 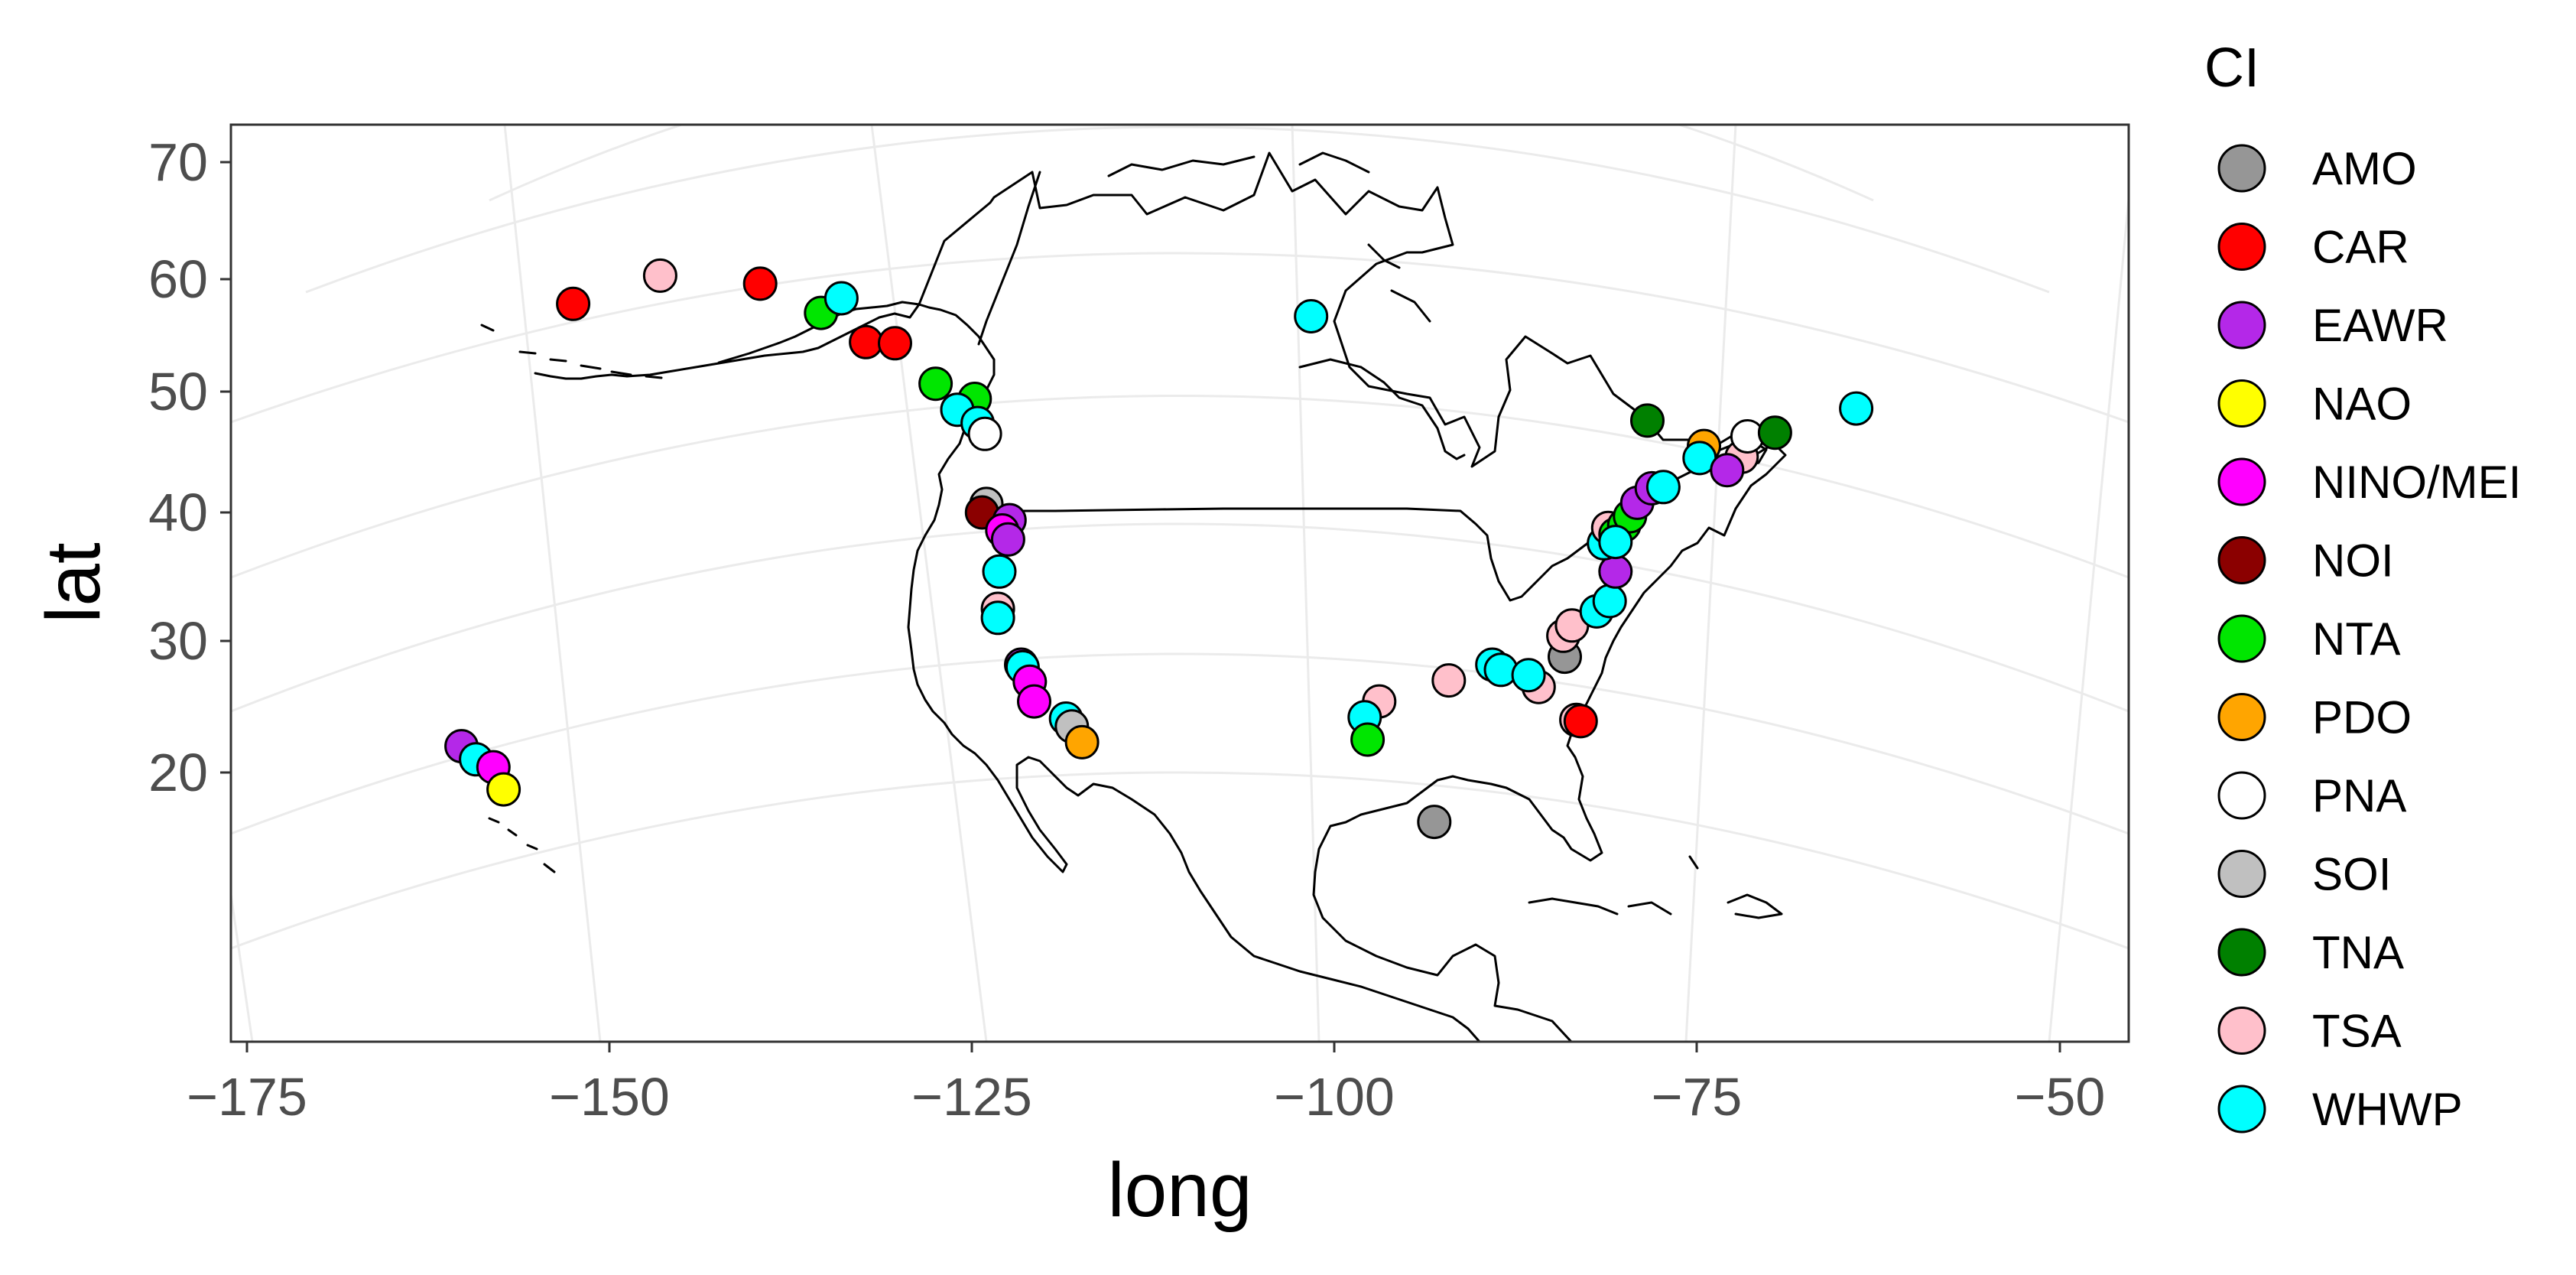 I want to click on legend-item: CAR, so click(x=2313, y=247).